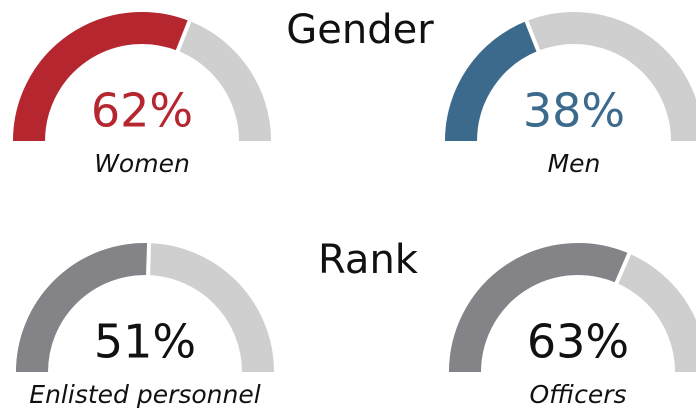 This screenshot has height=408, width=696. Describe the element at coordinates (360, 30) in the screenshot. I see `section-title: Gender` at that location.